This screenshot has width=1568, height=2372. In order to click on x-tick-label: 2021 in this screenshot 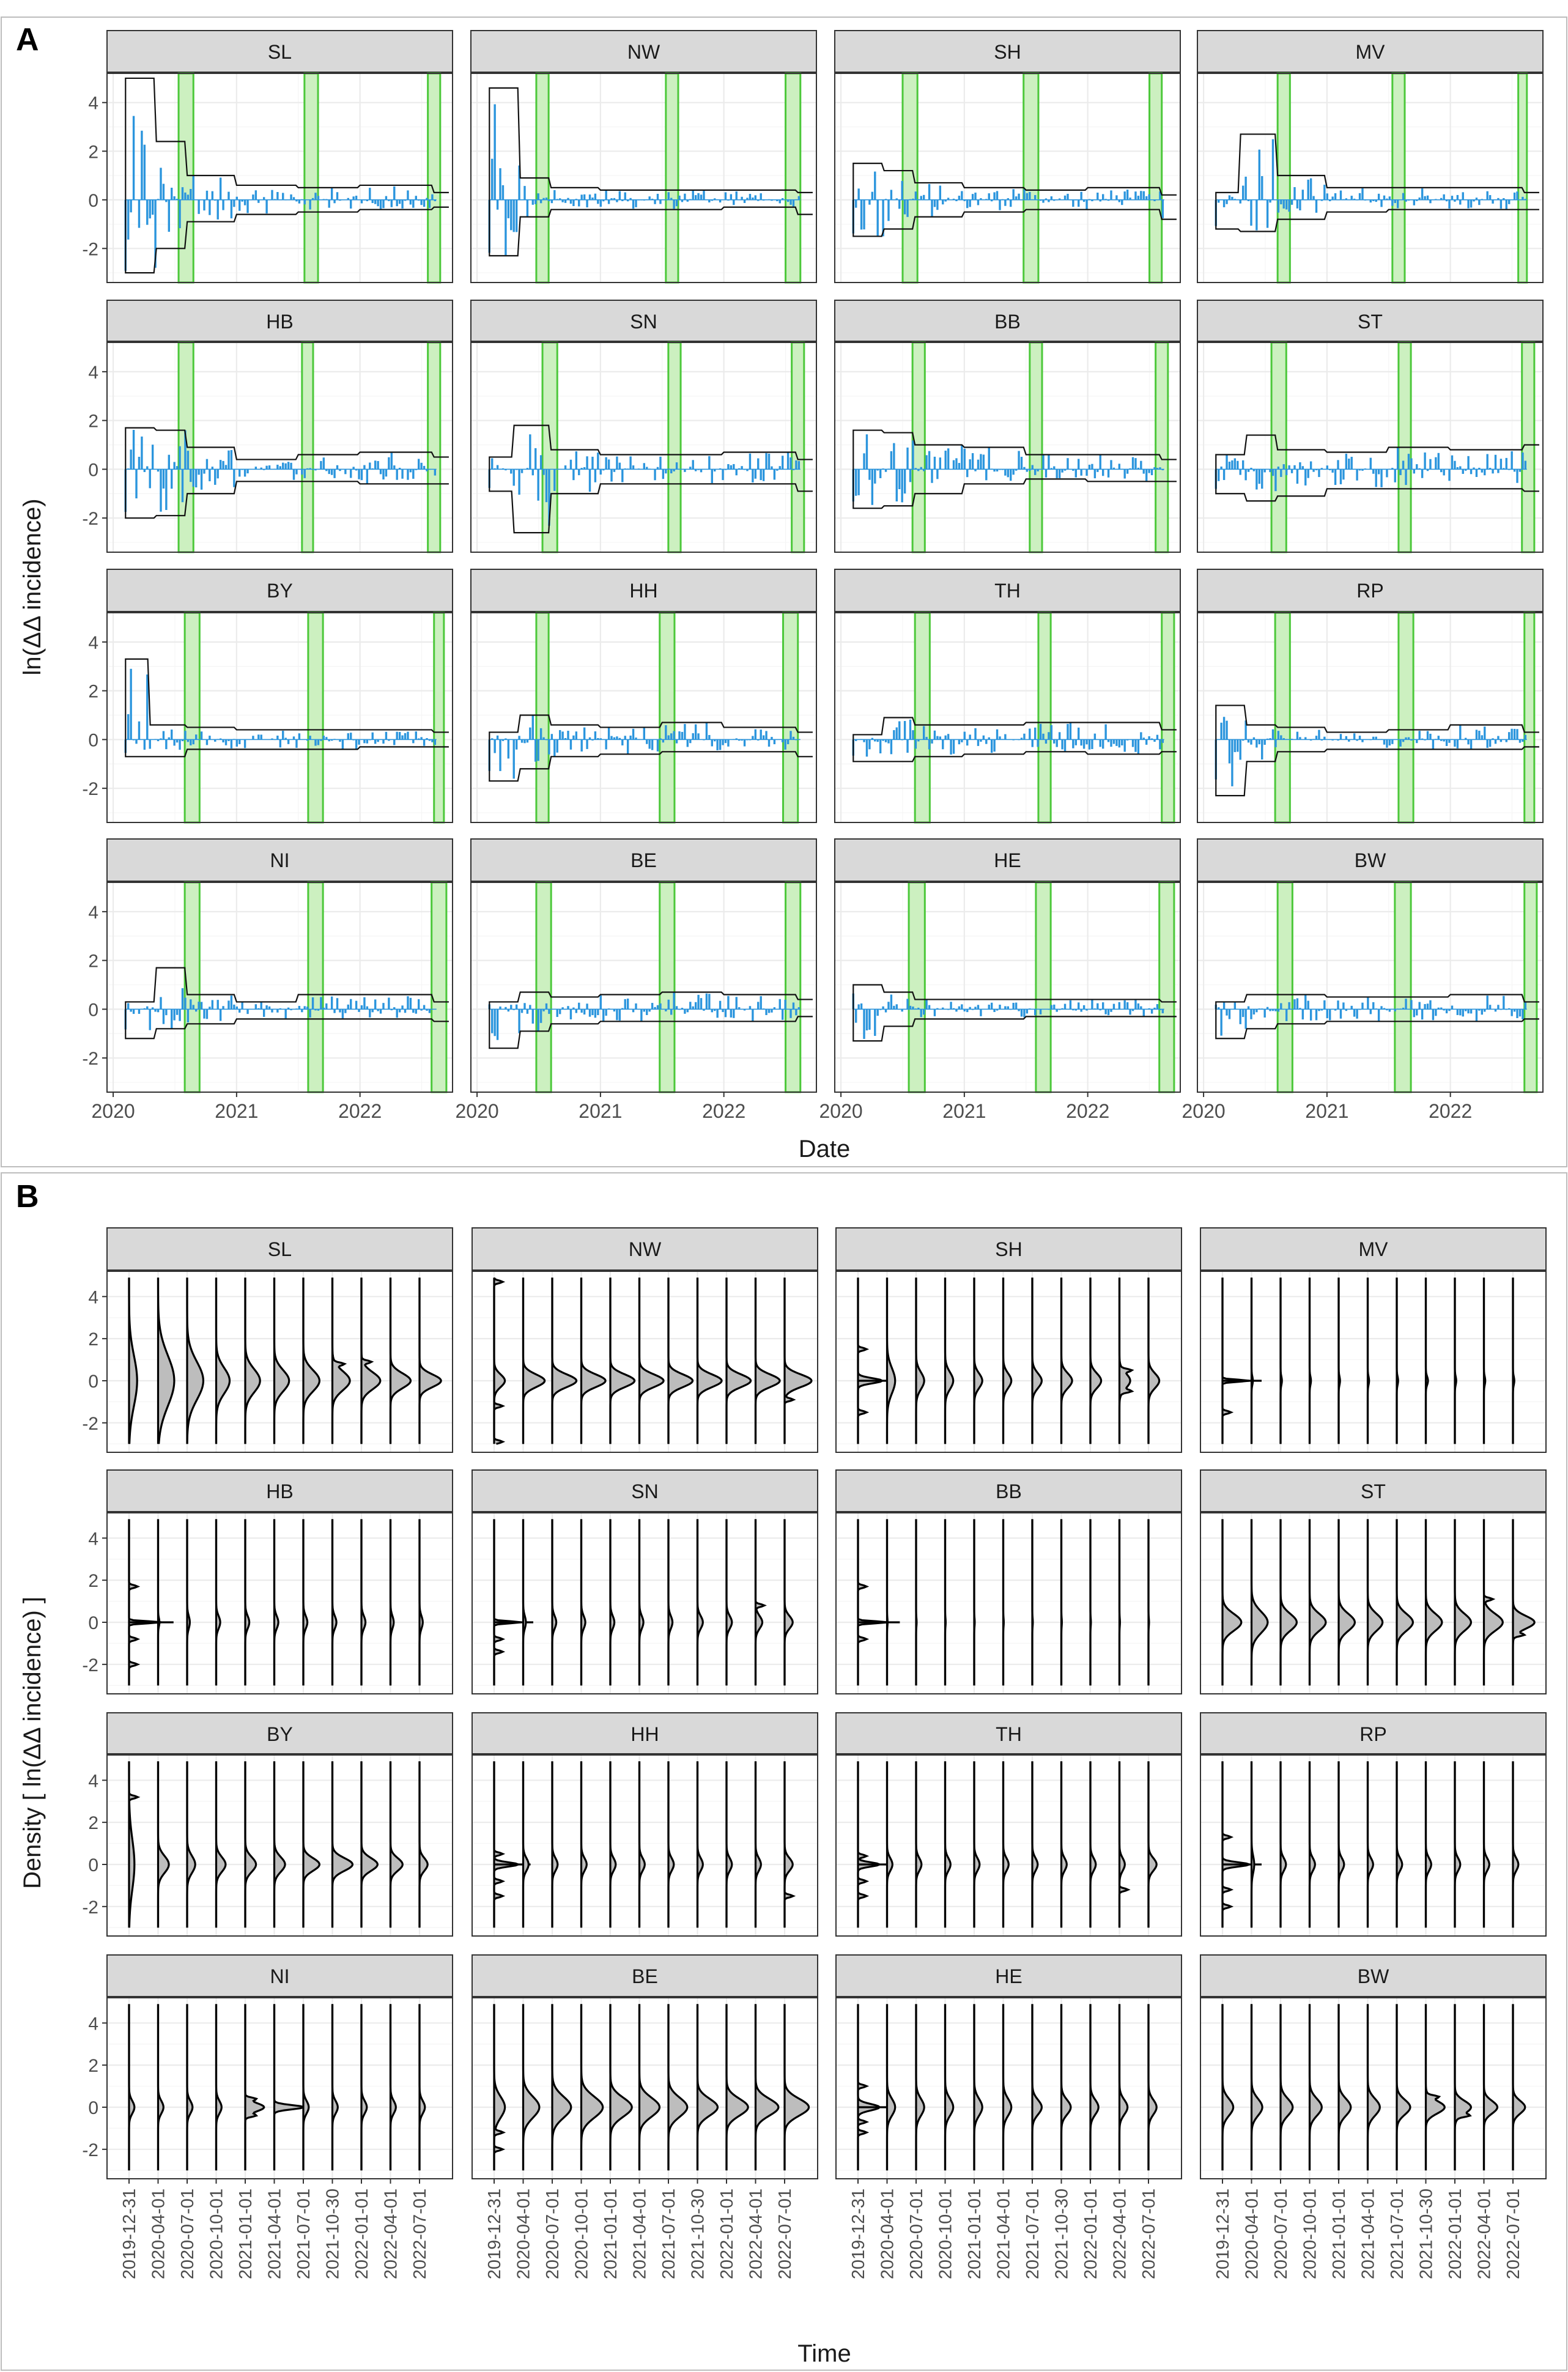, I will do `click(964, 1111)`.